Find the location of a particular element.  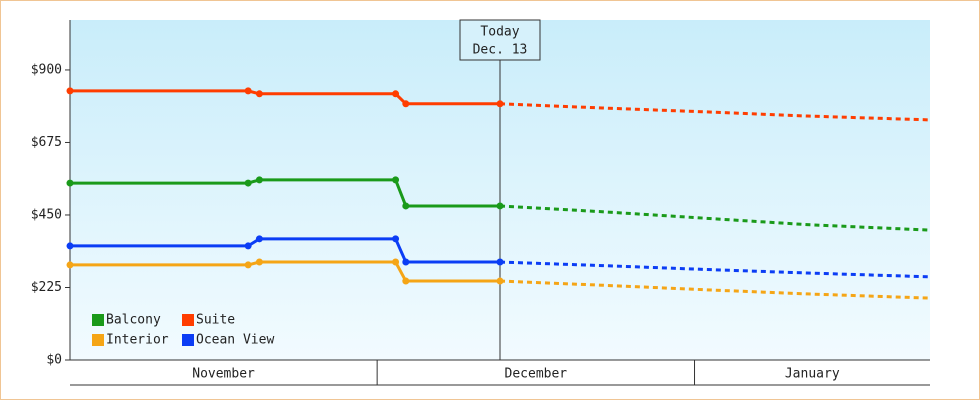

today-label: Today is located at coordinates (499, 32).